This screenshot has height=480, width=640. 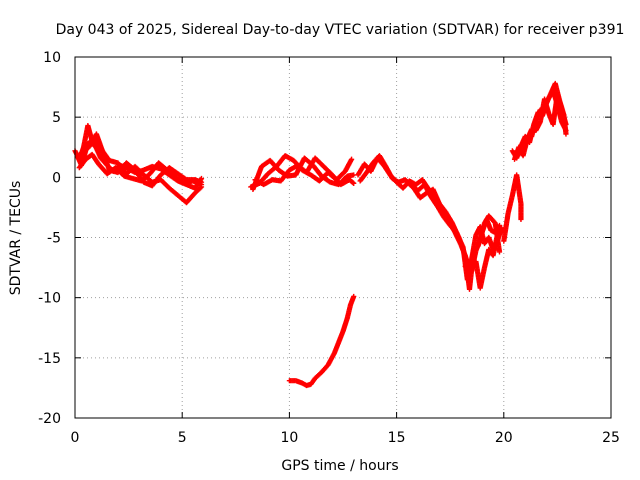 What do you see at coordinates (75, 438) in the screenshot?
I see `x-tick-label: 0` at bounding box center [75, 438].